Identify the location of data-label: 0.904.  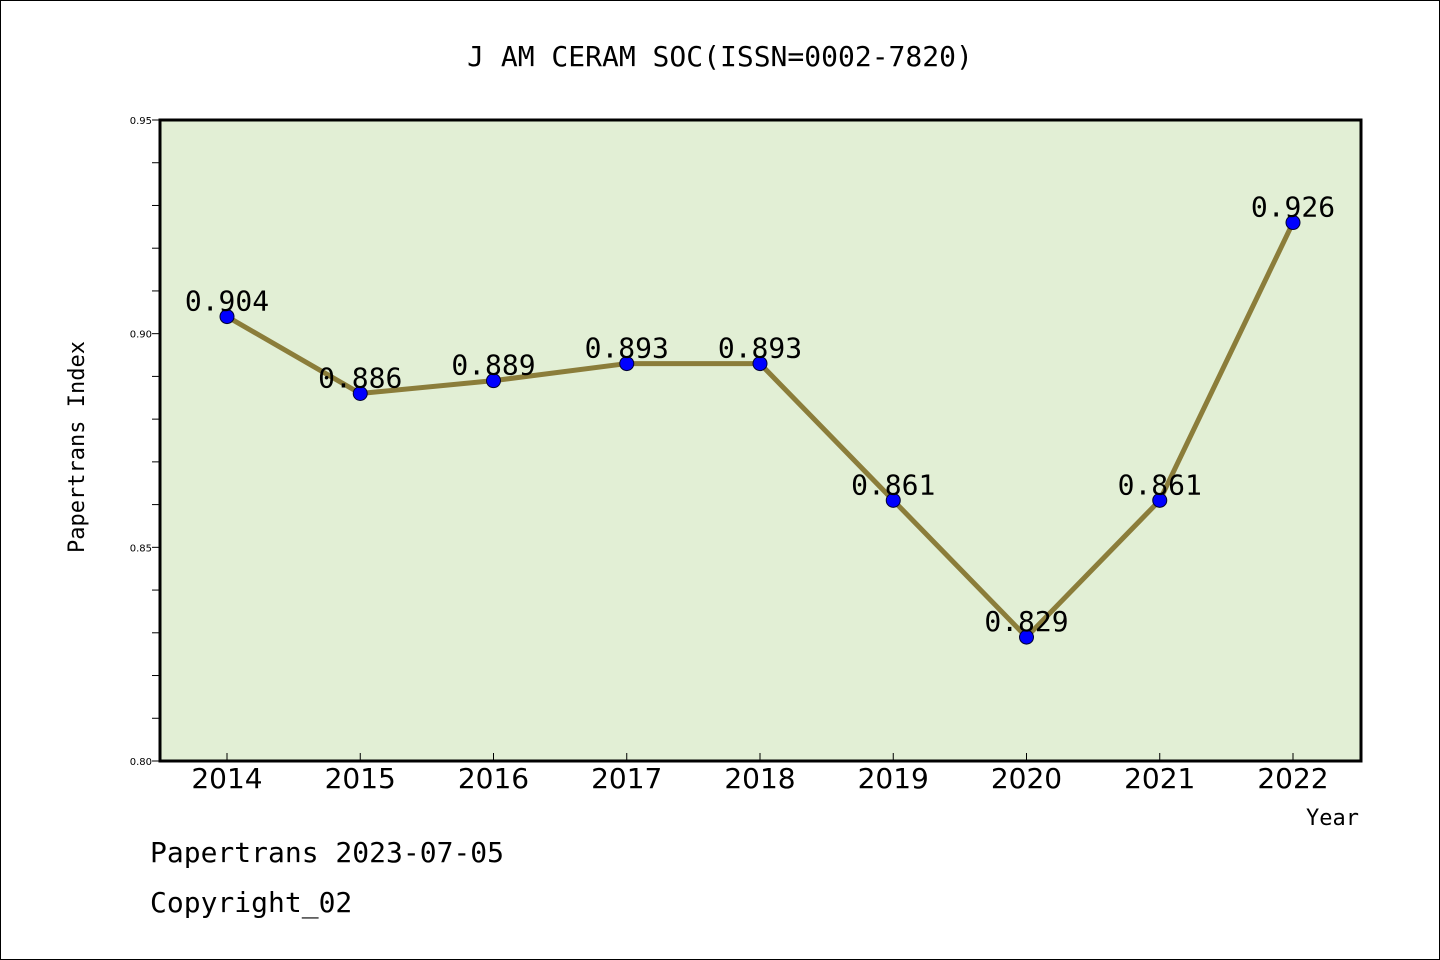
(227, 301).